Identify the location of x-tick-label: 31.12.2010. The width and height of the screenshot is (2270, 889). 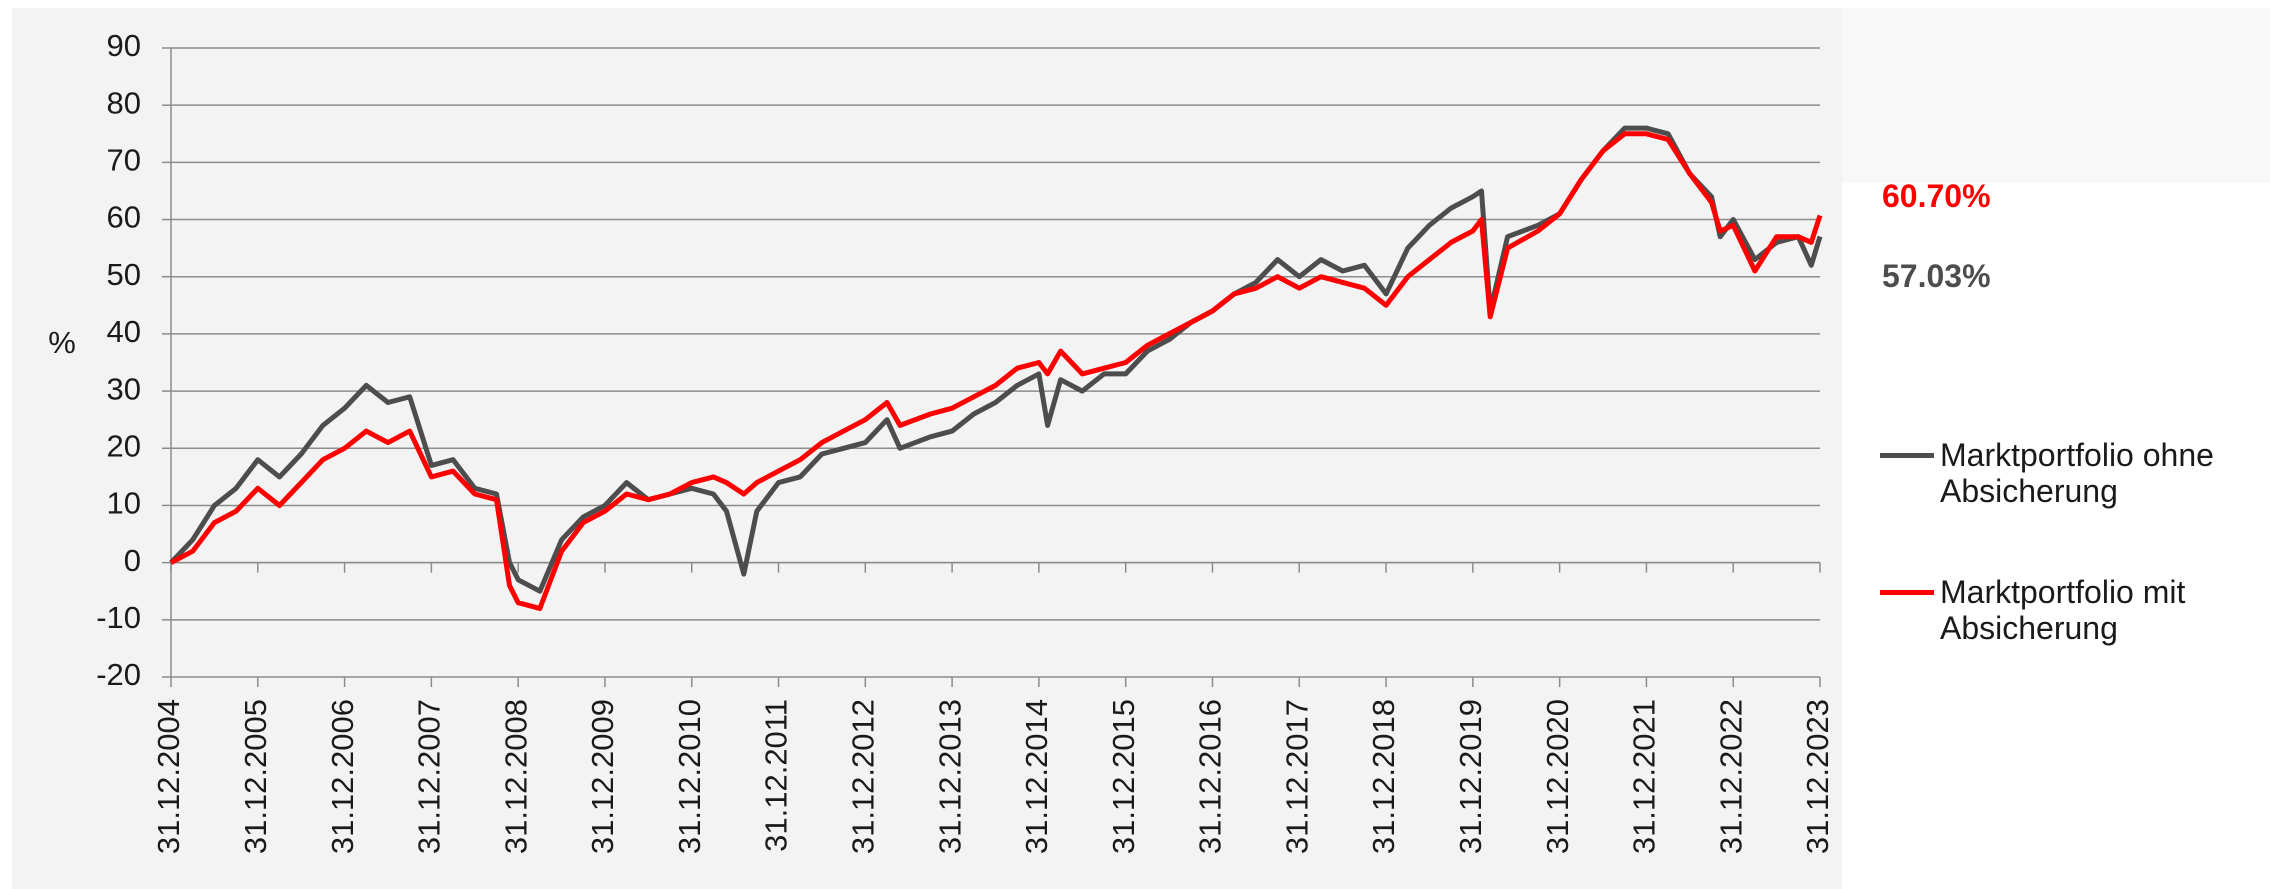
(689, 776).